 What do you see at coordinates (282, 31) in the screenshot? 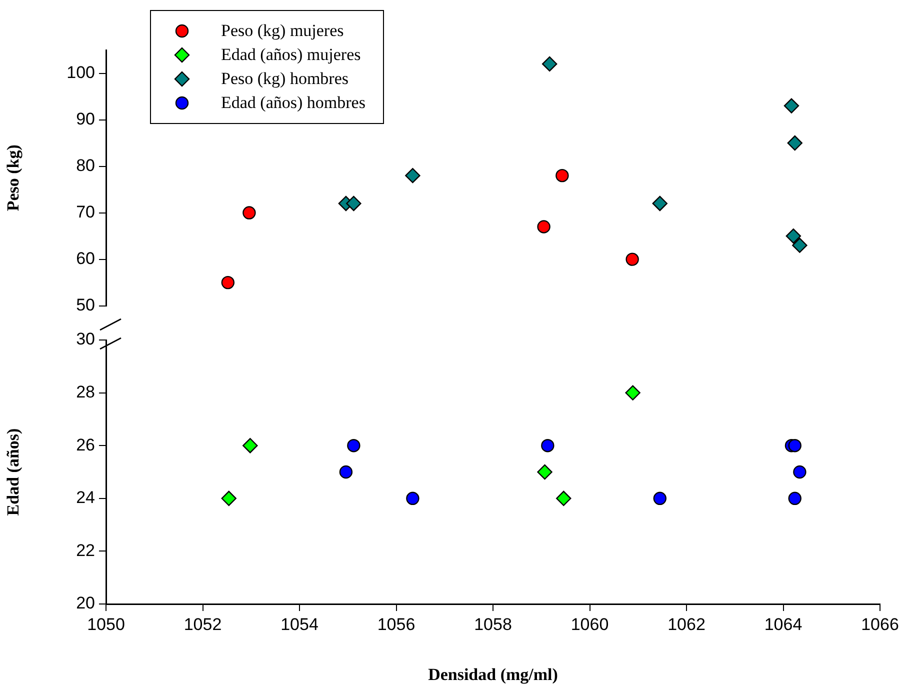
I see `legend-label: Peso (kg) mujeres` at bounding box center [282, 31].